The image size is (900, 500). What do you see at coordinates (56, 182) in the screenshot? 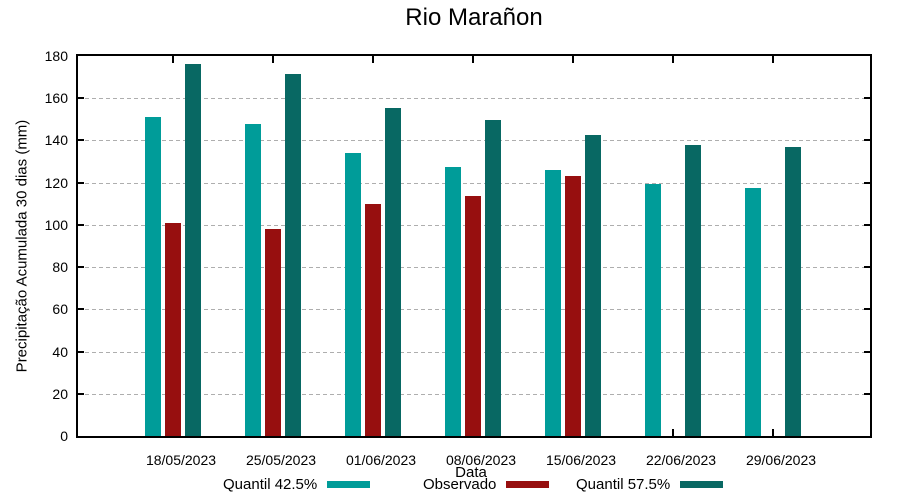
I see `y-tick-label: 120` at bounding box center [56, 182].